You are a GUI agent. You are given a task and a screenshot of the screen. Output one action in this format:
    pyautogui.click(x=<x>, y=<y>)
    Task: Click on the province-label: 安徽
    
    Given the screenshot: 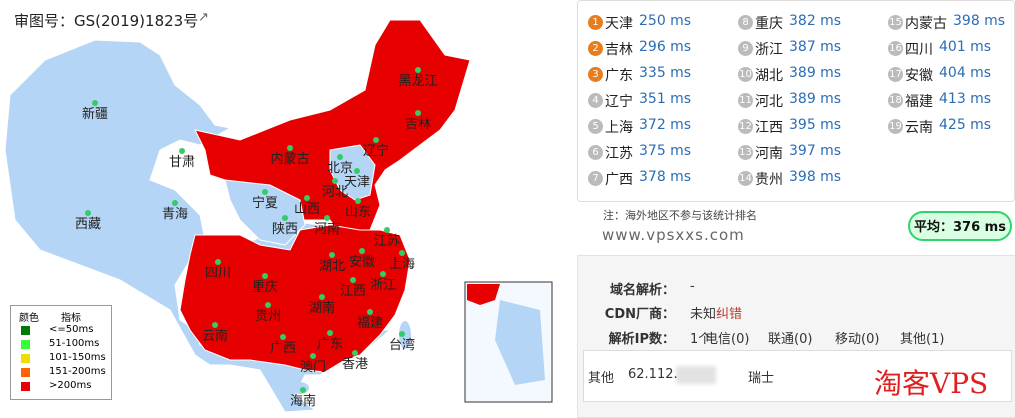 What is the action you would take?
    pyautogui.click(x=362, y=262)
    